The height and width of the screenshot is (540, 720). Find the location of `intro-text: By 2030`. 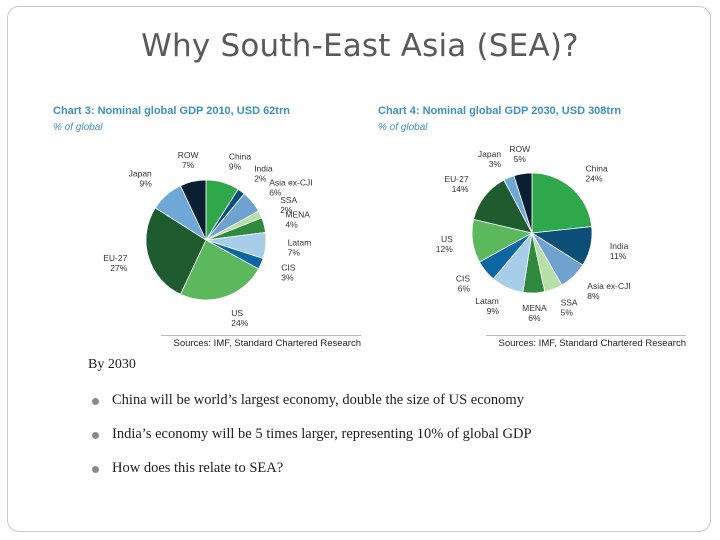

intro-text: By 2030 is located at coordinates (112, 364).